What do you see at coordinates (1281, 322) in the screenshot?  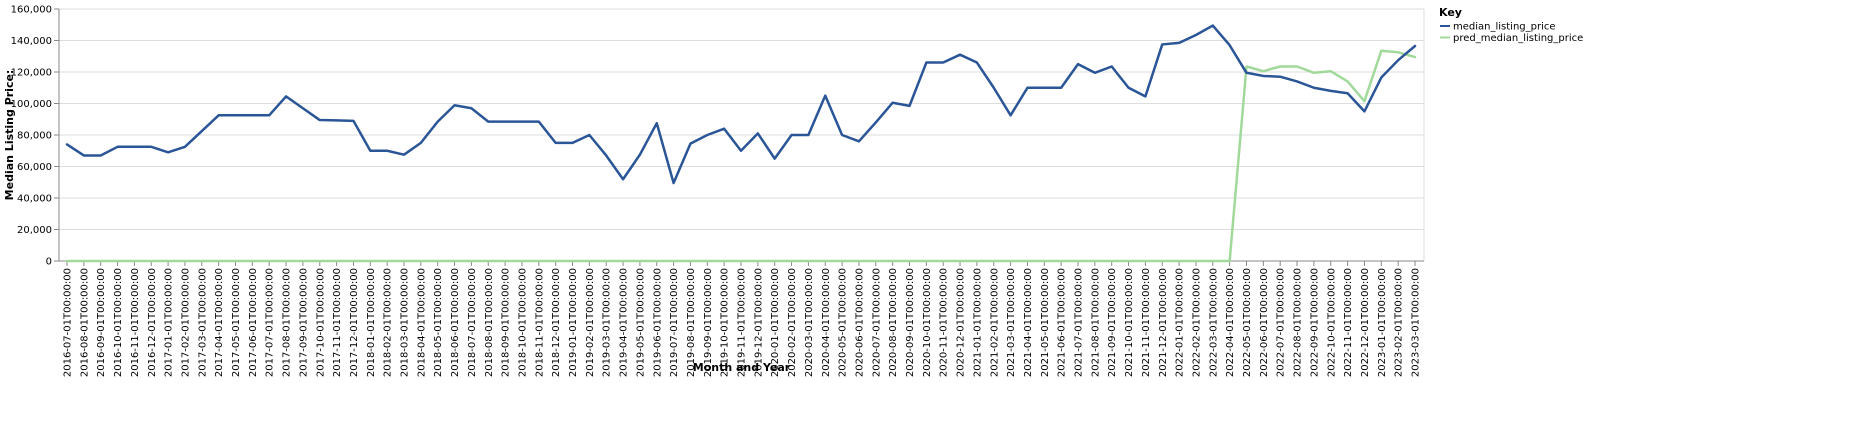 I see `x-tick-label: 2022-07-01T00:00:00` at bounding box center [1281, 322].